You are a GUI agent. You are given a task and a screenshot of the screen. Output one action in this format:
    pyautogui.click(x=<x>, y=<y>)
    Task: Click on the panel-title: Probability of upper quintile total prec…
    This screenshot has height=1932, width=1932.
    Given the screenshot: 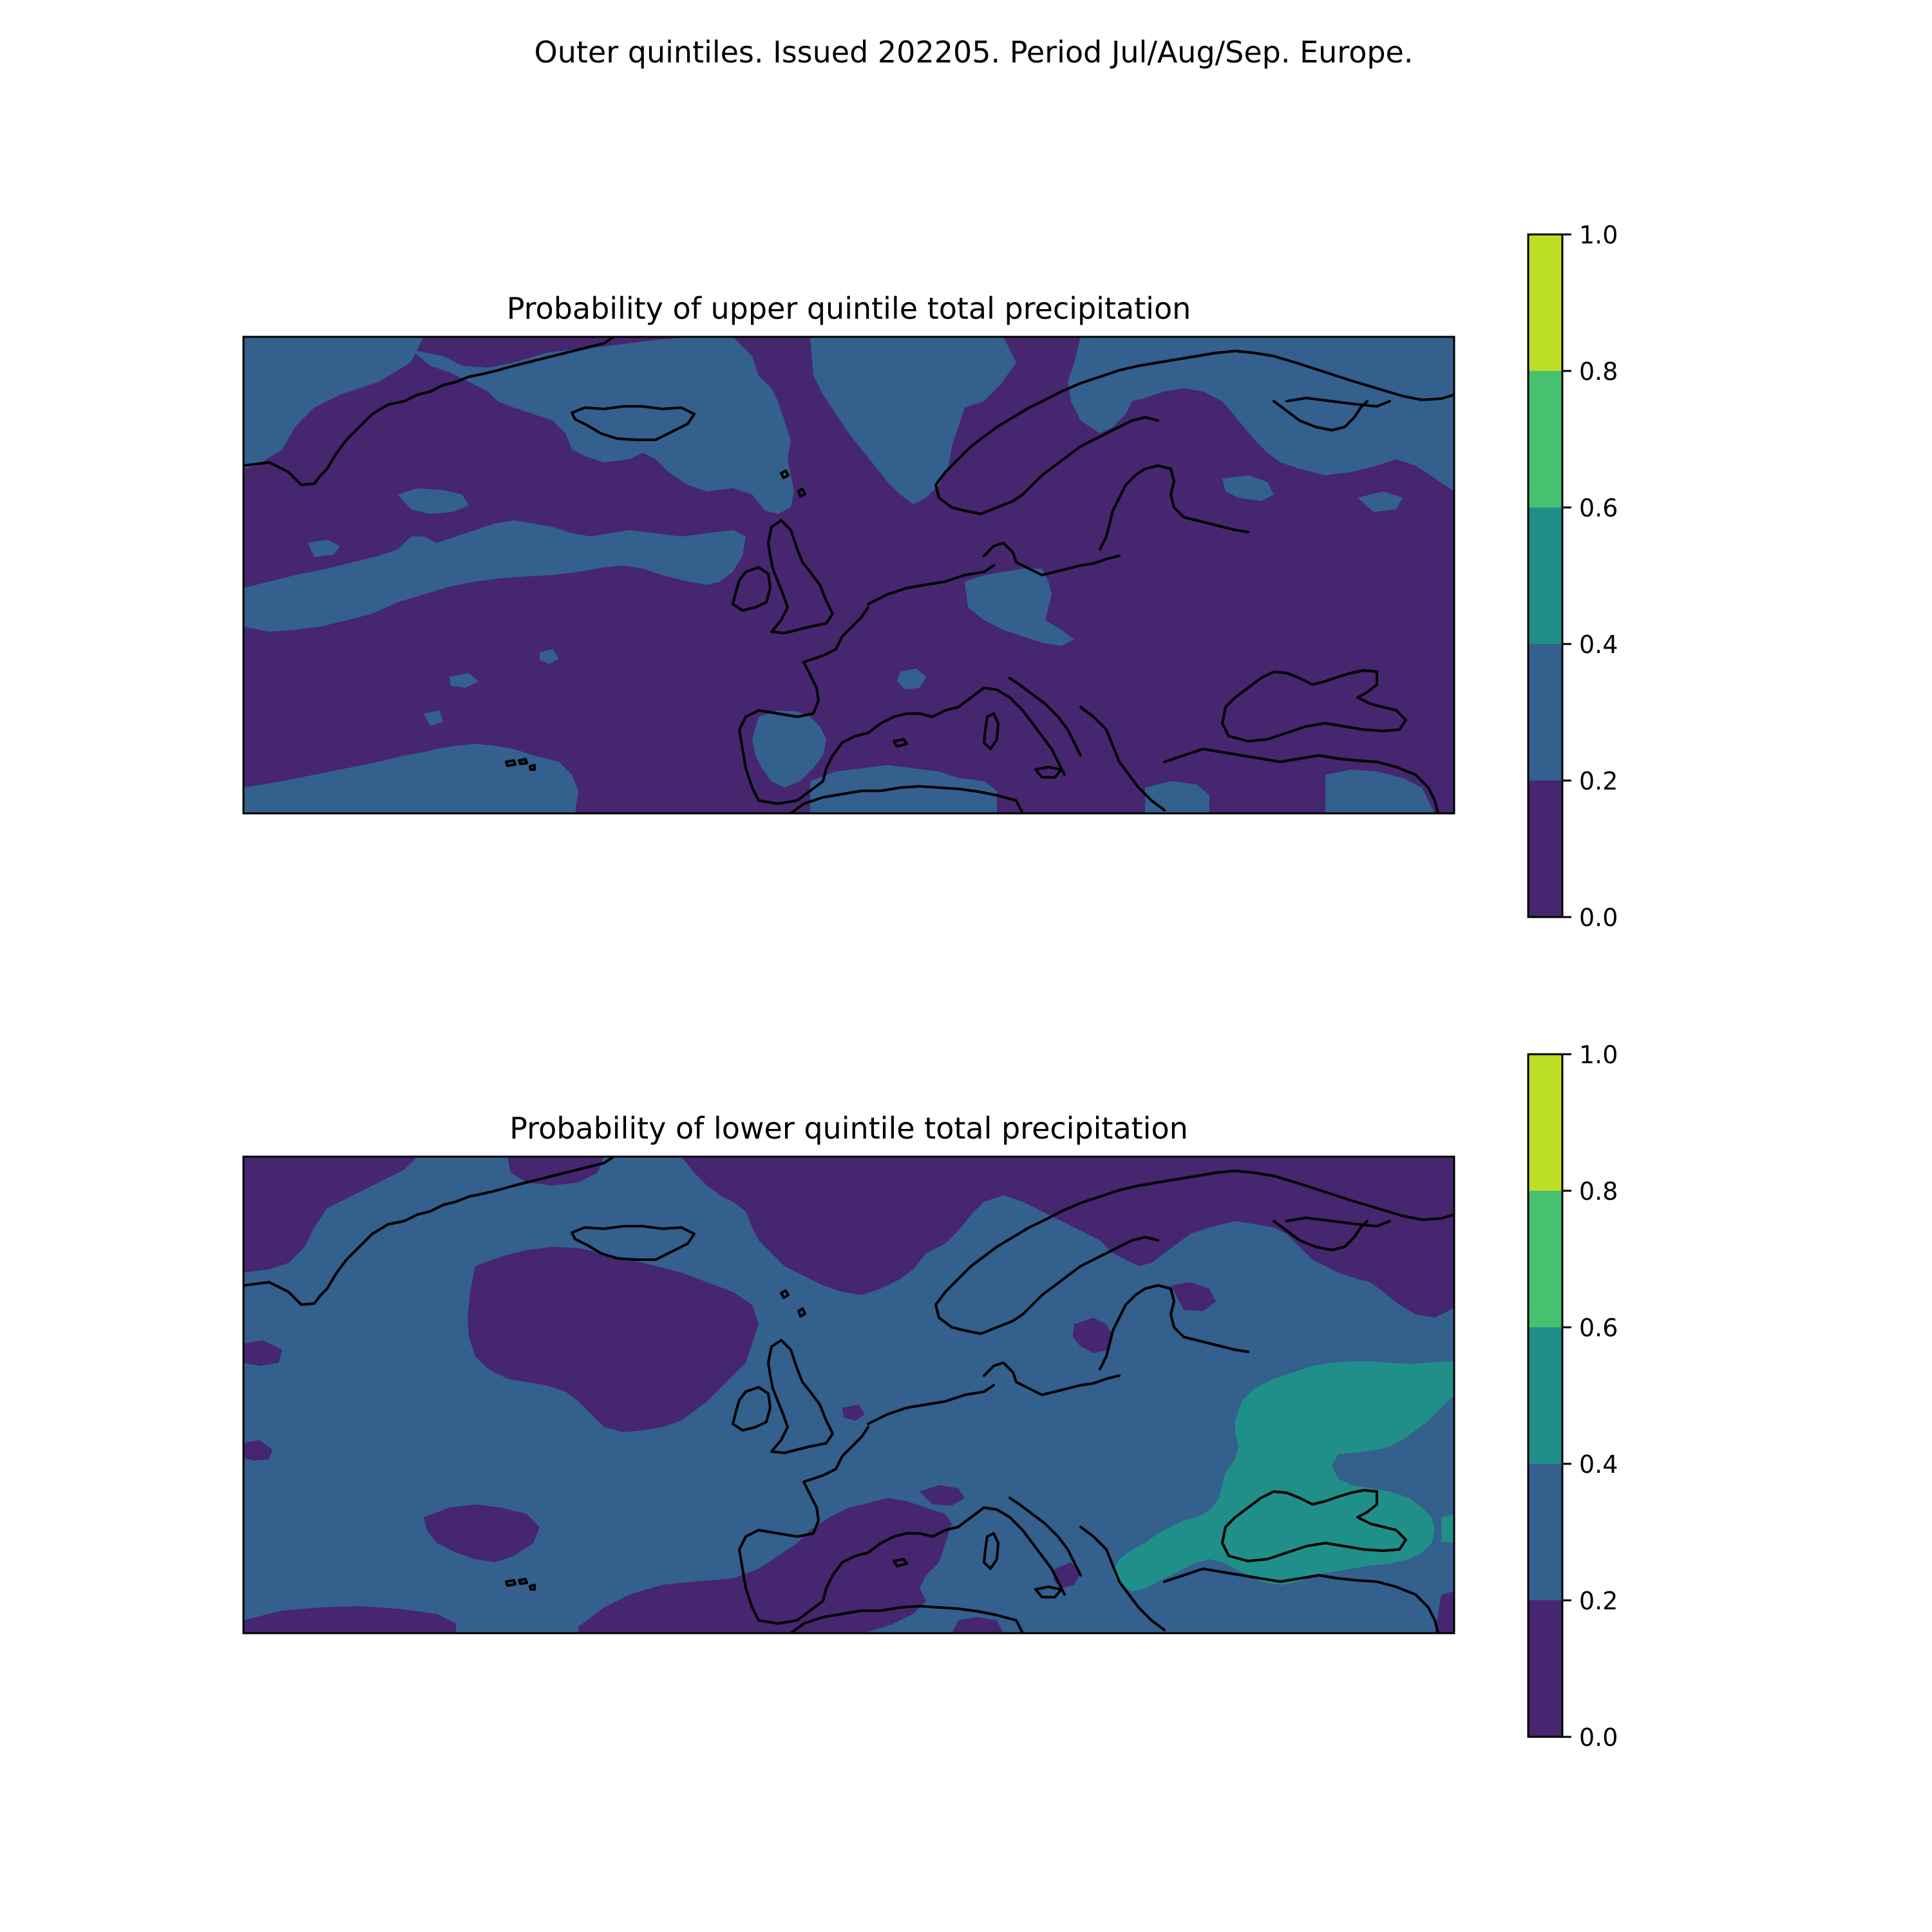 What is the action you would take?
    pyautogui.click(x=849, y=309)
    